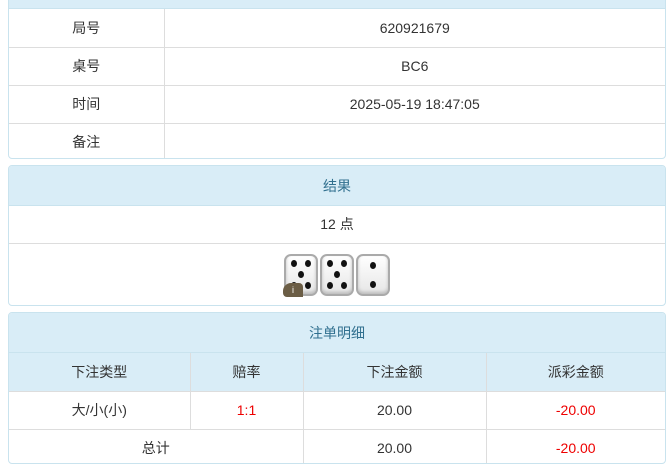 The height and width of the screenshot is (464, 666). Describe the element at coordinates (337, 186) in the screenshot. I see `result-title: 结果` at that location.